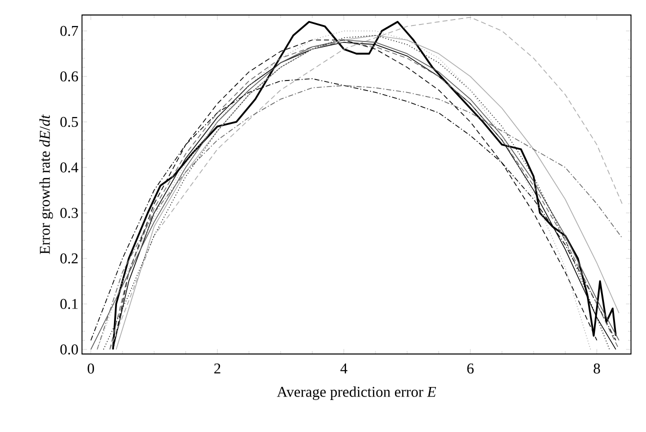  What do you see at coordinates (91, 369) in the screenshot?
I see `x-tick-label: 0` at bounding box center [91, 369].